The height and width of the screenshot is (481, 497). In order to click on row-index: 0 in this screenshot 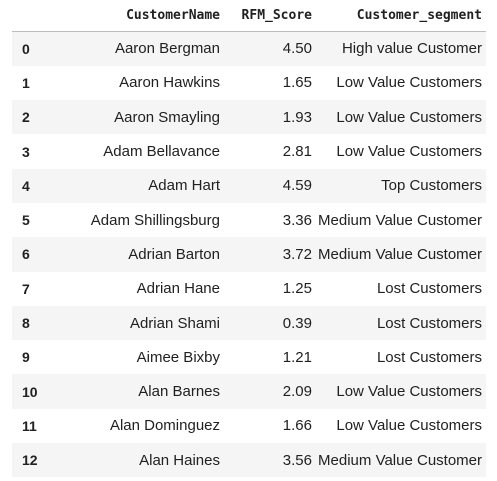, I will do `click(26, 48)`.